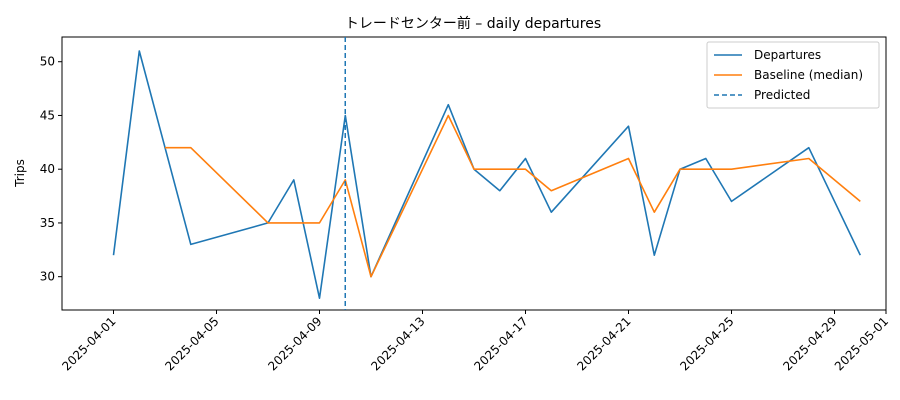  Describe the element at coordinates (808, 75) in the screenshot. I see `legend-label-baseline: Baseline (median)` at that location.